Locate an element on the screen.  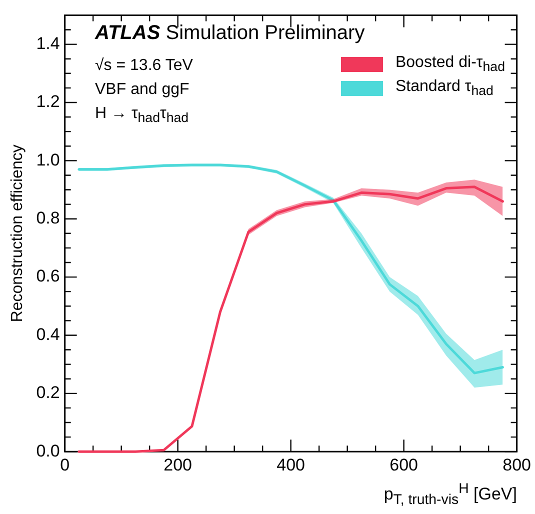
y-tick-label: 0.2 is located at coordinates (48, 392).